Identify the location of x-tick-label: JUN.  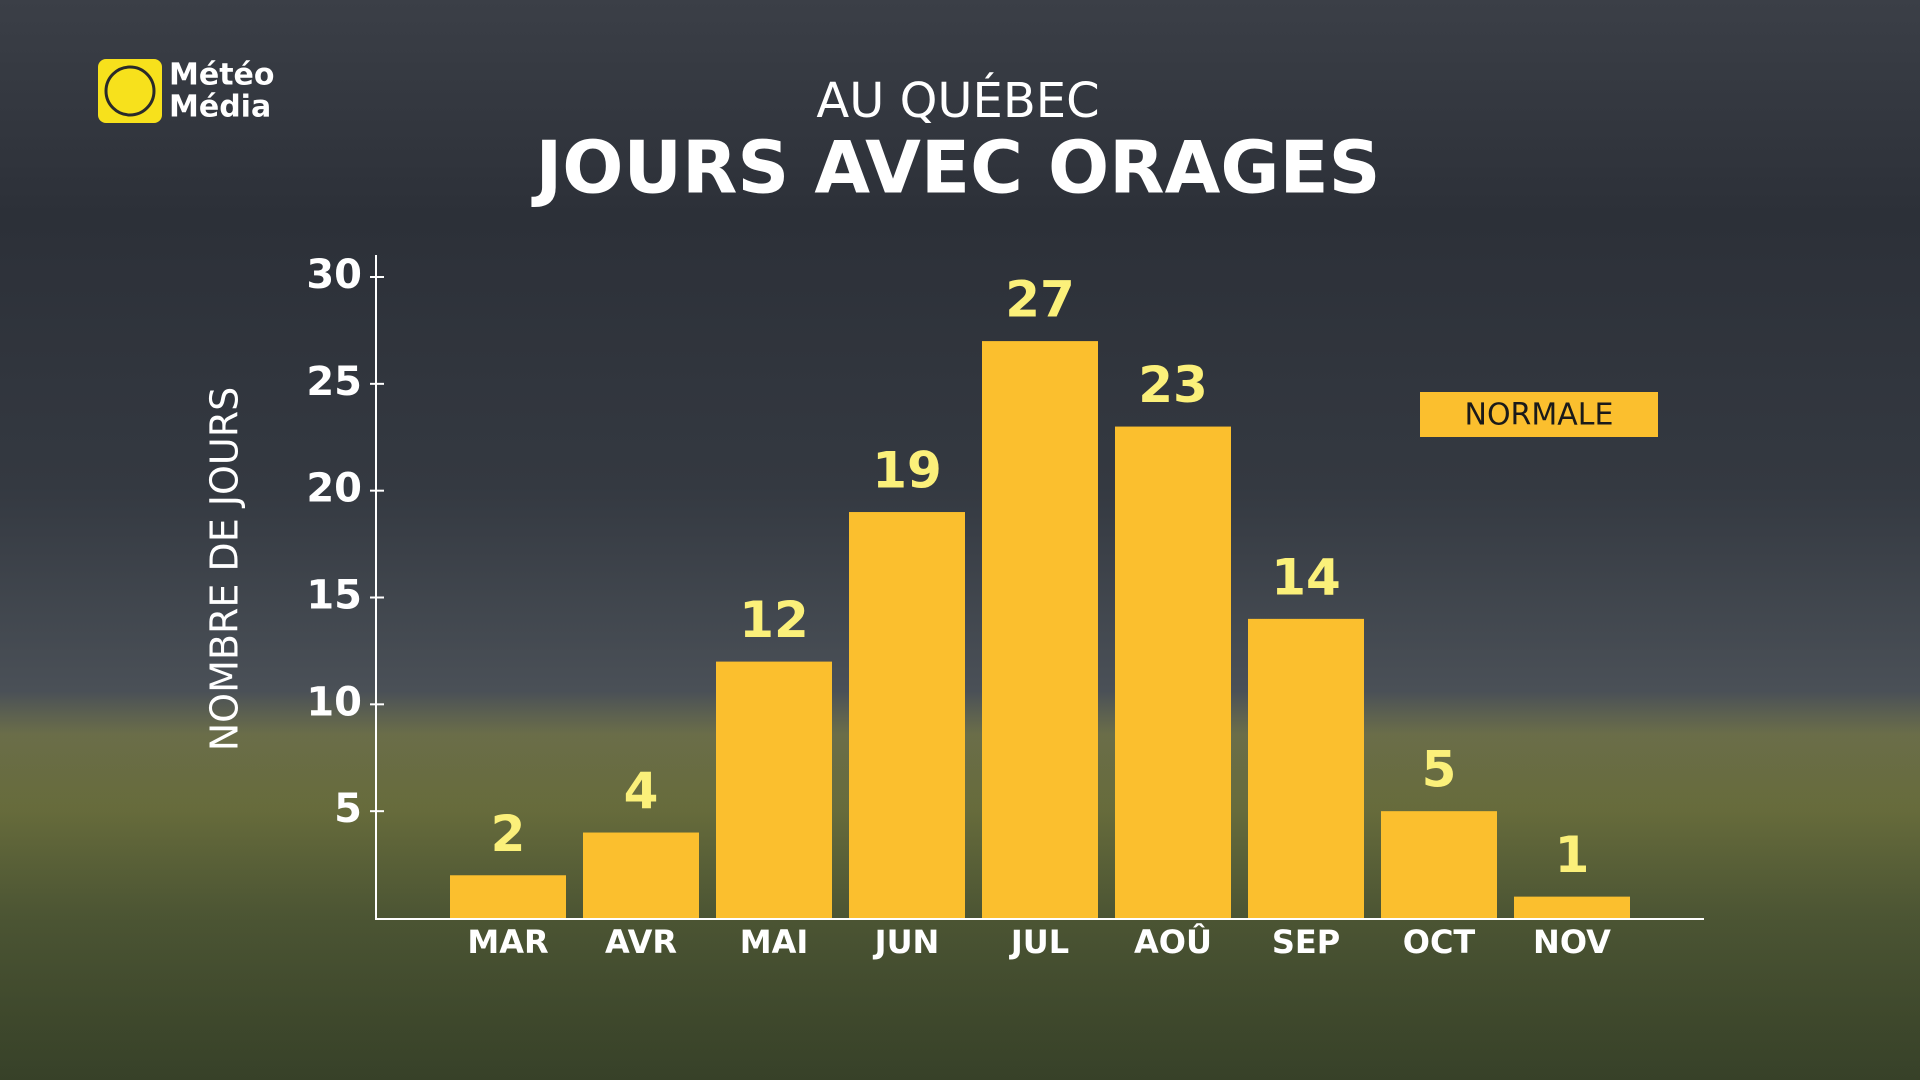
(906, 942).